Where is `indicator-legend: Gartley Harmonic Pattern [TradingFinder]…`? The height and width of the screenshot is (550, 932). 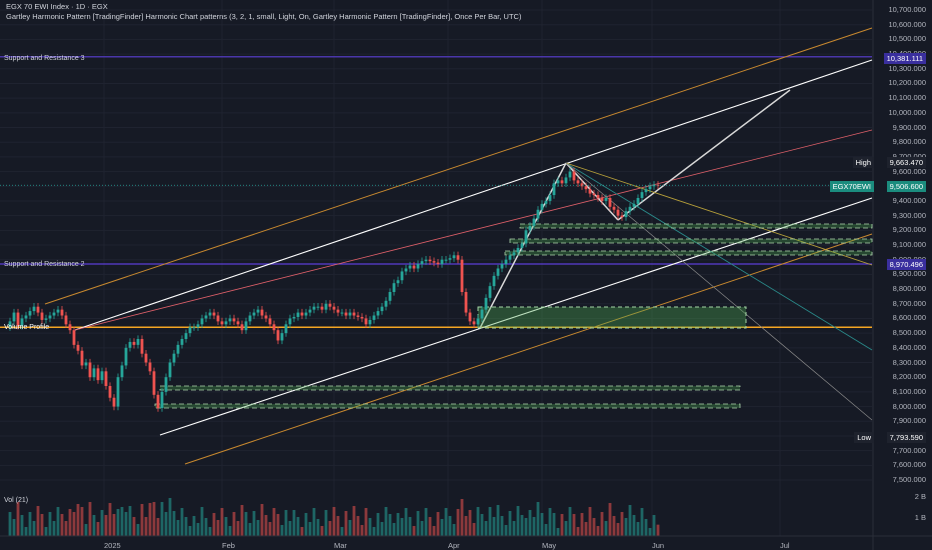
indicator-legend: Gartley Harmonic Pattern [TradingFinder]… is located at coordinates (264, 16).